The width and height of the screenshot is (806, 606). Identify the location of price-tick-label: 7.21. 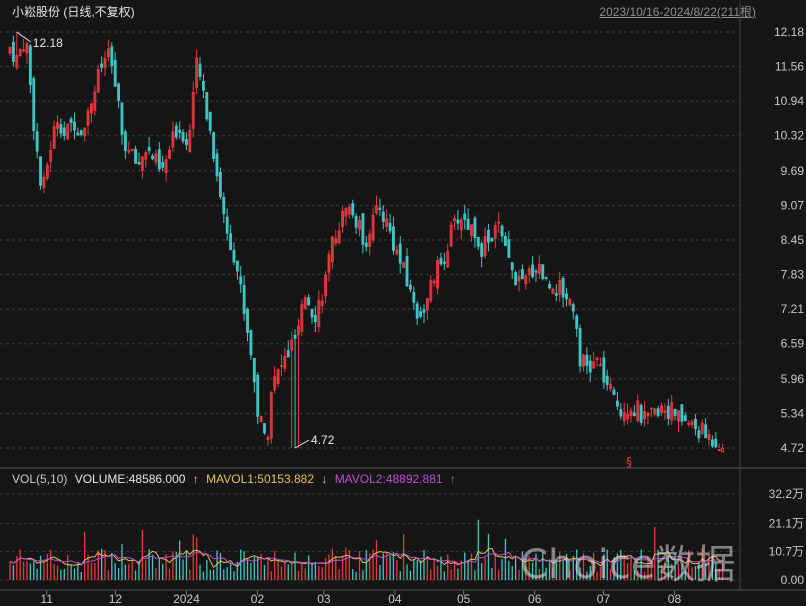
(793, 309).